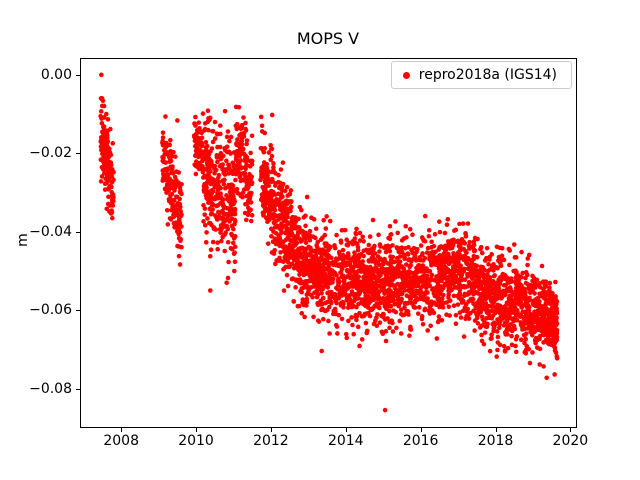 The image size is (640, 480). I want to click on x-tick-label: 2016, so click(420, 441).